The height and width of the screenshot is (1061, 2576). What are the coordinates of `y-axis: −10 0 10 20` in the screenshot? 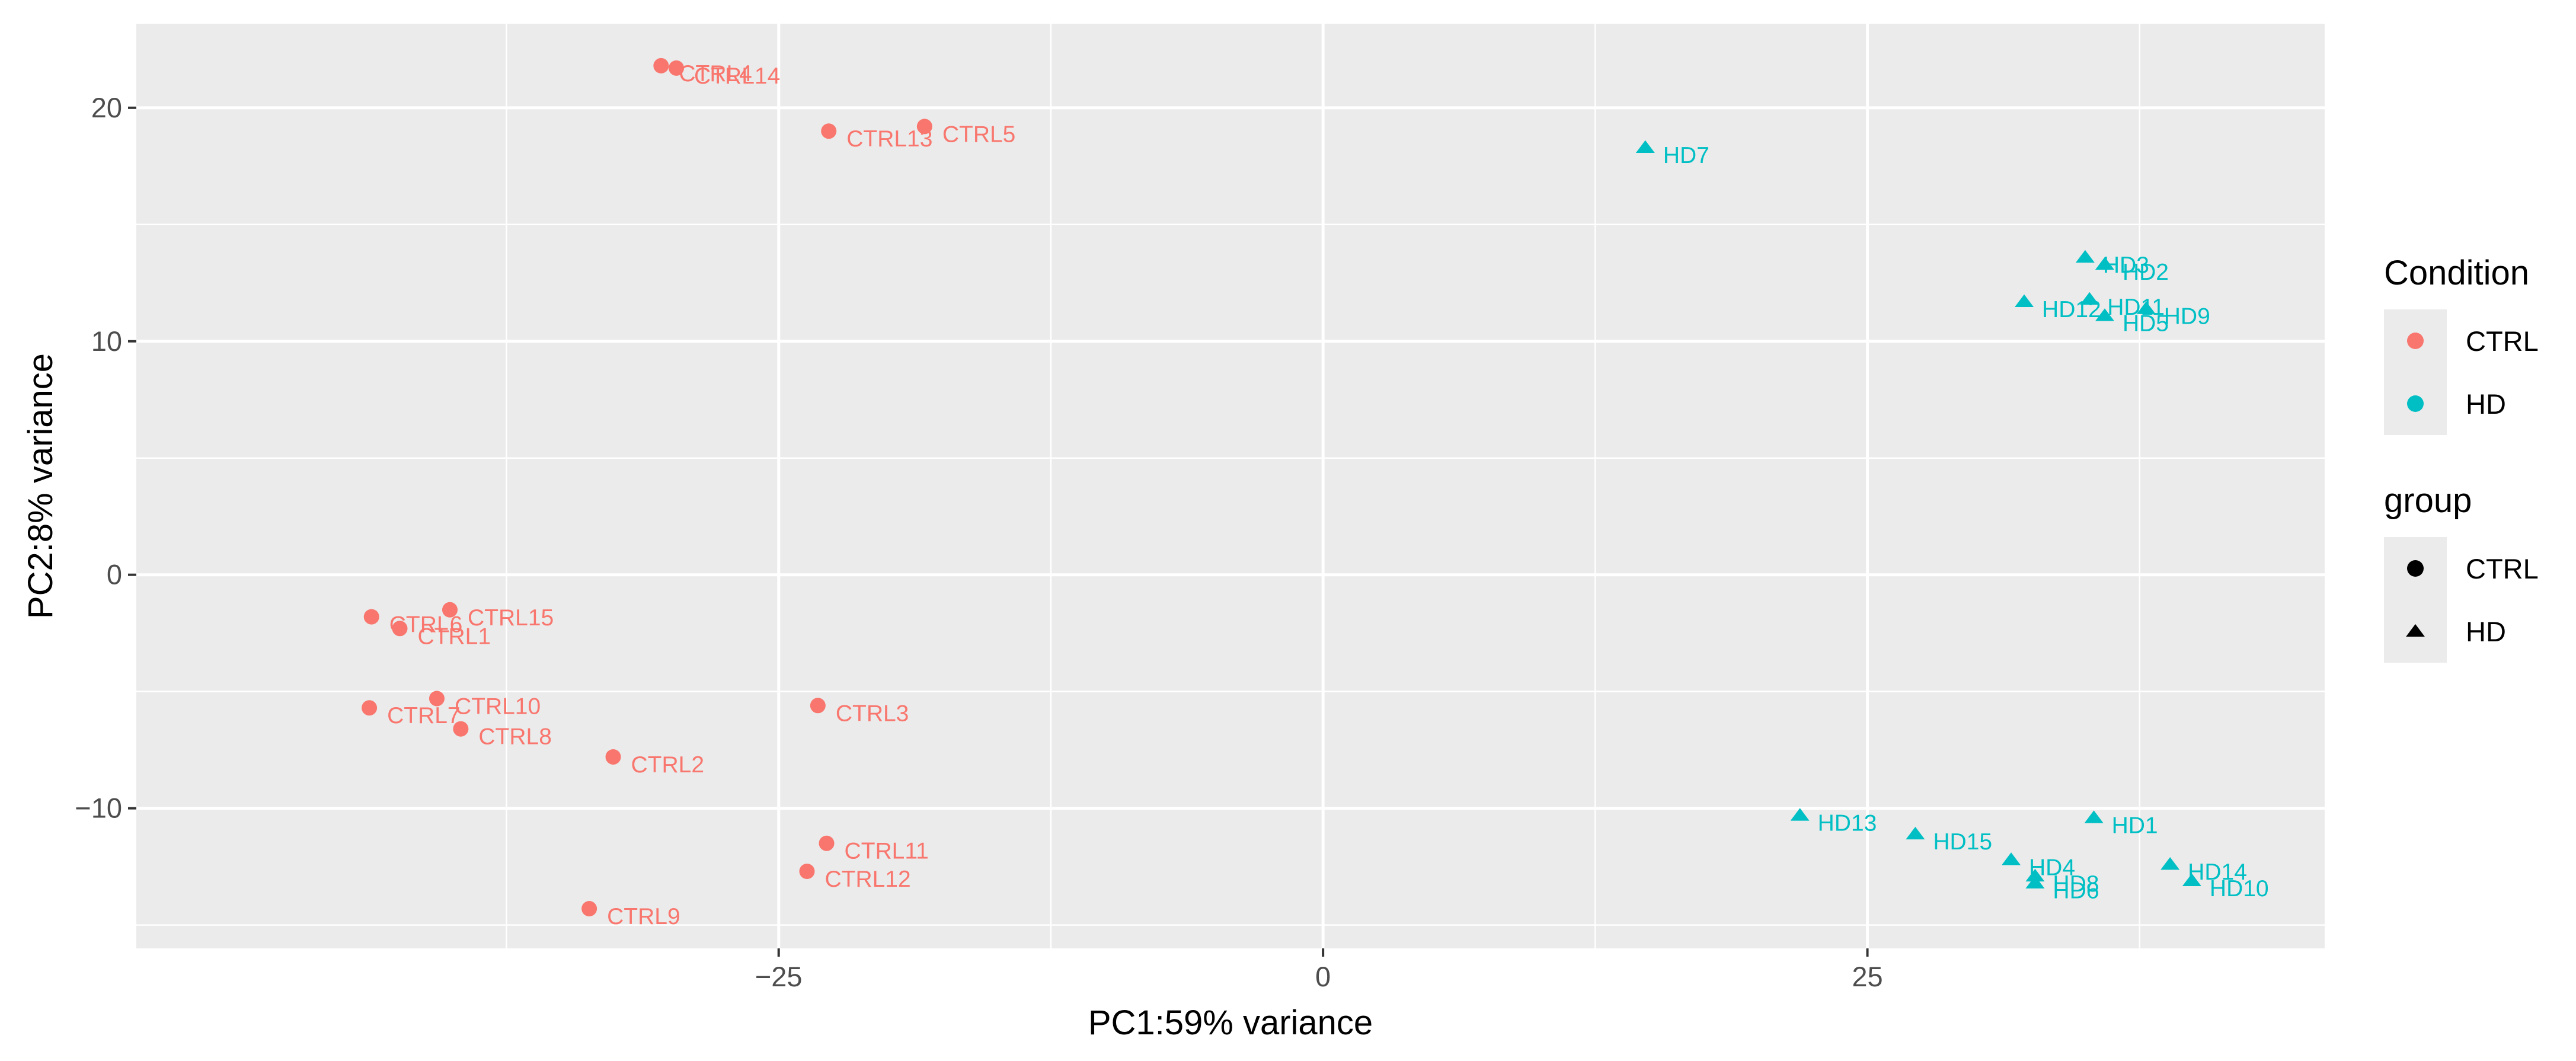 It's located at (105, 458).